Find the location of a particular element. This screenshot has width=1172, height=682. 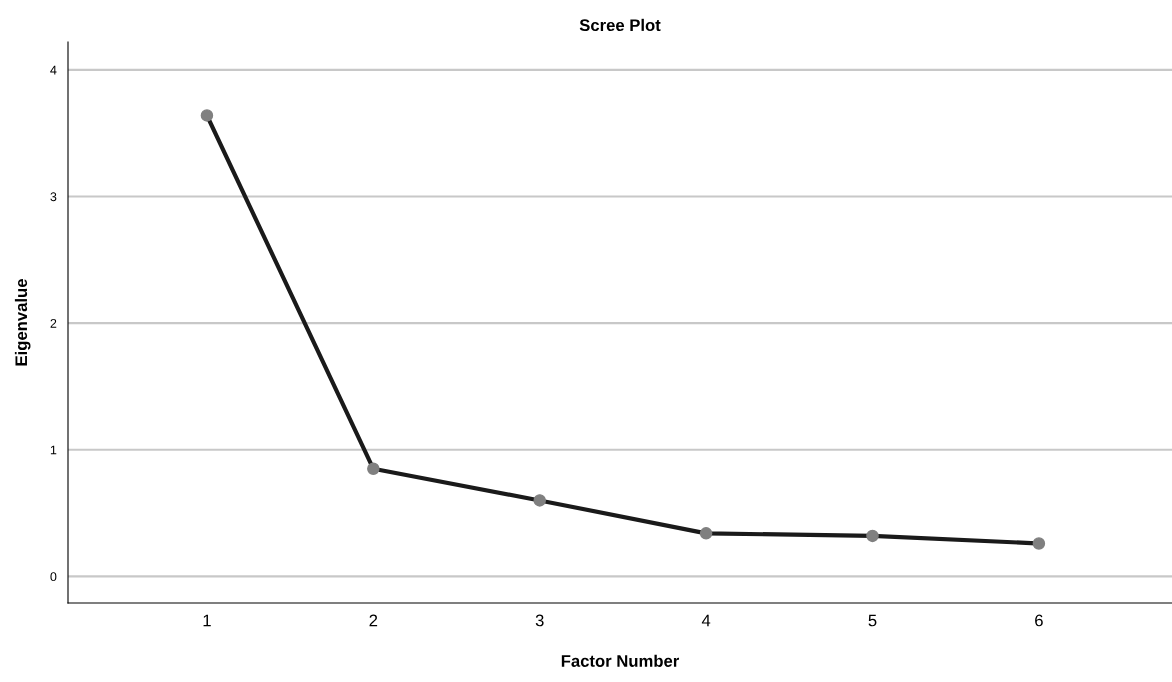

x-tick-label: 4 is located at coordinates (706, 620).